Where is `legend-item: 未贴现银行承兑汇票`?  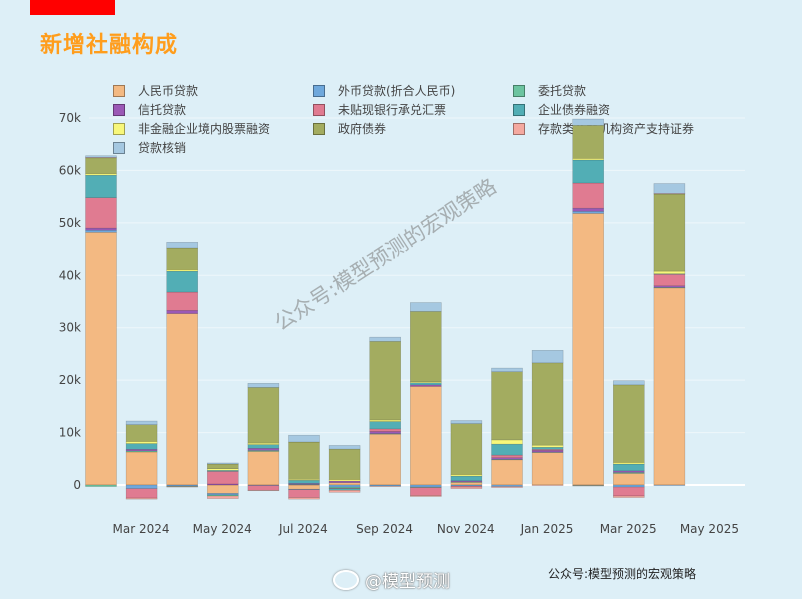 legend-item: 未贴现银行承兑汇票 is located at coordinates (379, 109).